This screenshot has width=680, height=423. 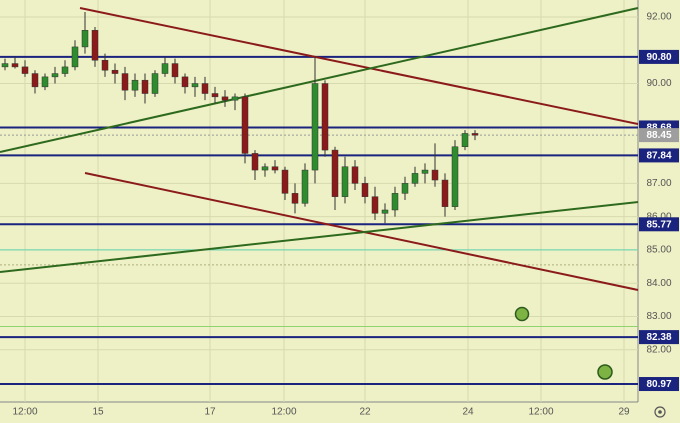 I want to click on last-price-box, so click(x=659, y=135).